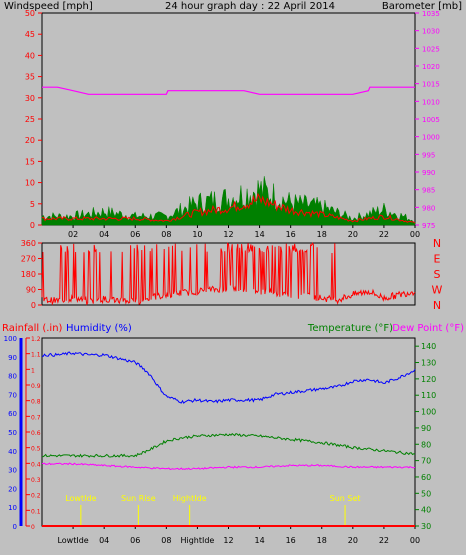  What do you see at coordinates (428, 173) in the screenshot?
I see `baro-tick-label: 990` at bounding box center [428, 173].